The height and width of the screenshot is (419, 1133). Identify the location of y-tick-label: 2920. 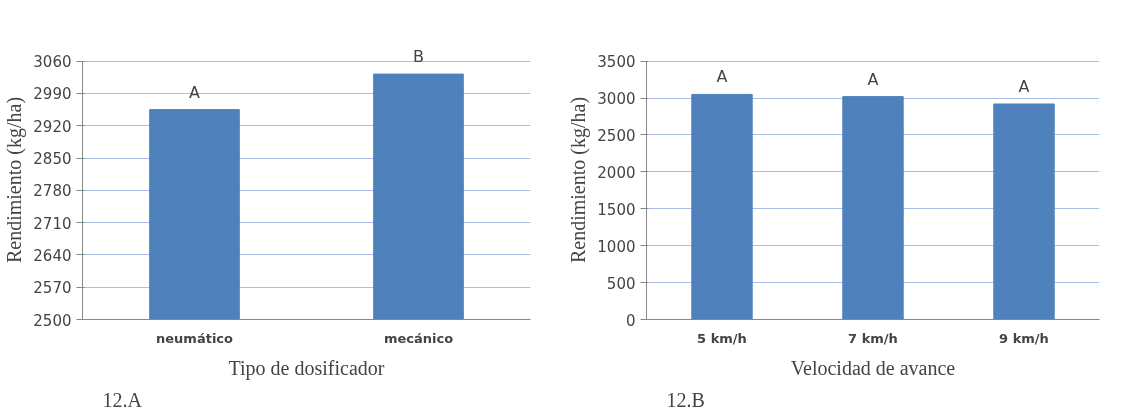
(52, 126).